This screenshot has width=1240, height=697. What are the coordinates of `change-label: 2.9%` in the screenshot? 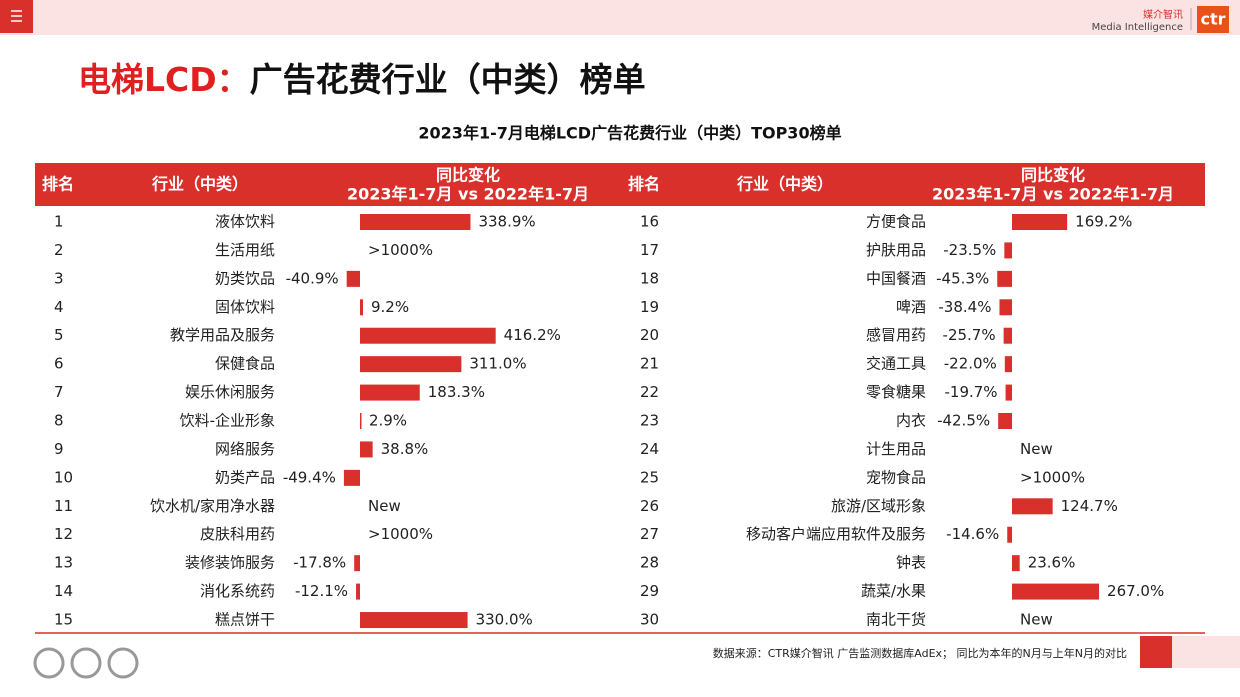 It's located at (388, 421).